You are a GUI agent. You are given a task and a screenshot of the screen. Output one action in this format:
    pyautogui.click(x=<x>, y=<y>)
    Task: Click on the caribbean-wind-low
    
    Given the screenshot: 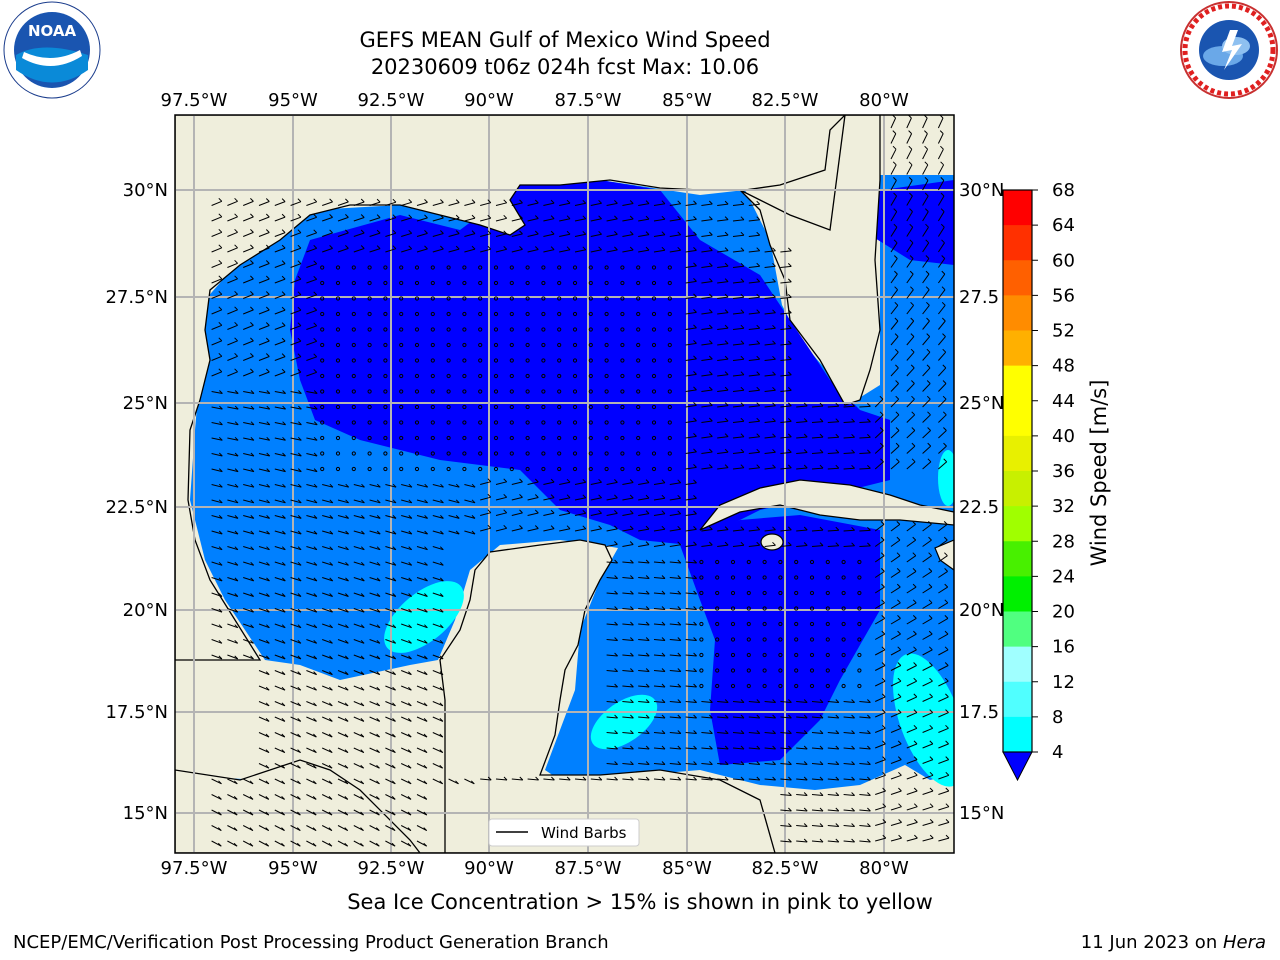 What is the action you would take?
    pyautogui.click(x=780, y=640)
    